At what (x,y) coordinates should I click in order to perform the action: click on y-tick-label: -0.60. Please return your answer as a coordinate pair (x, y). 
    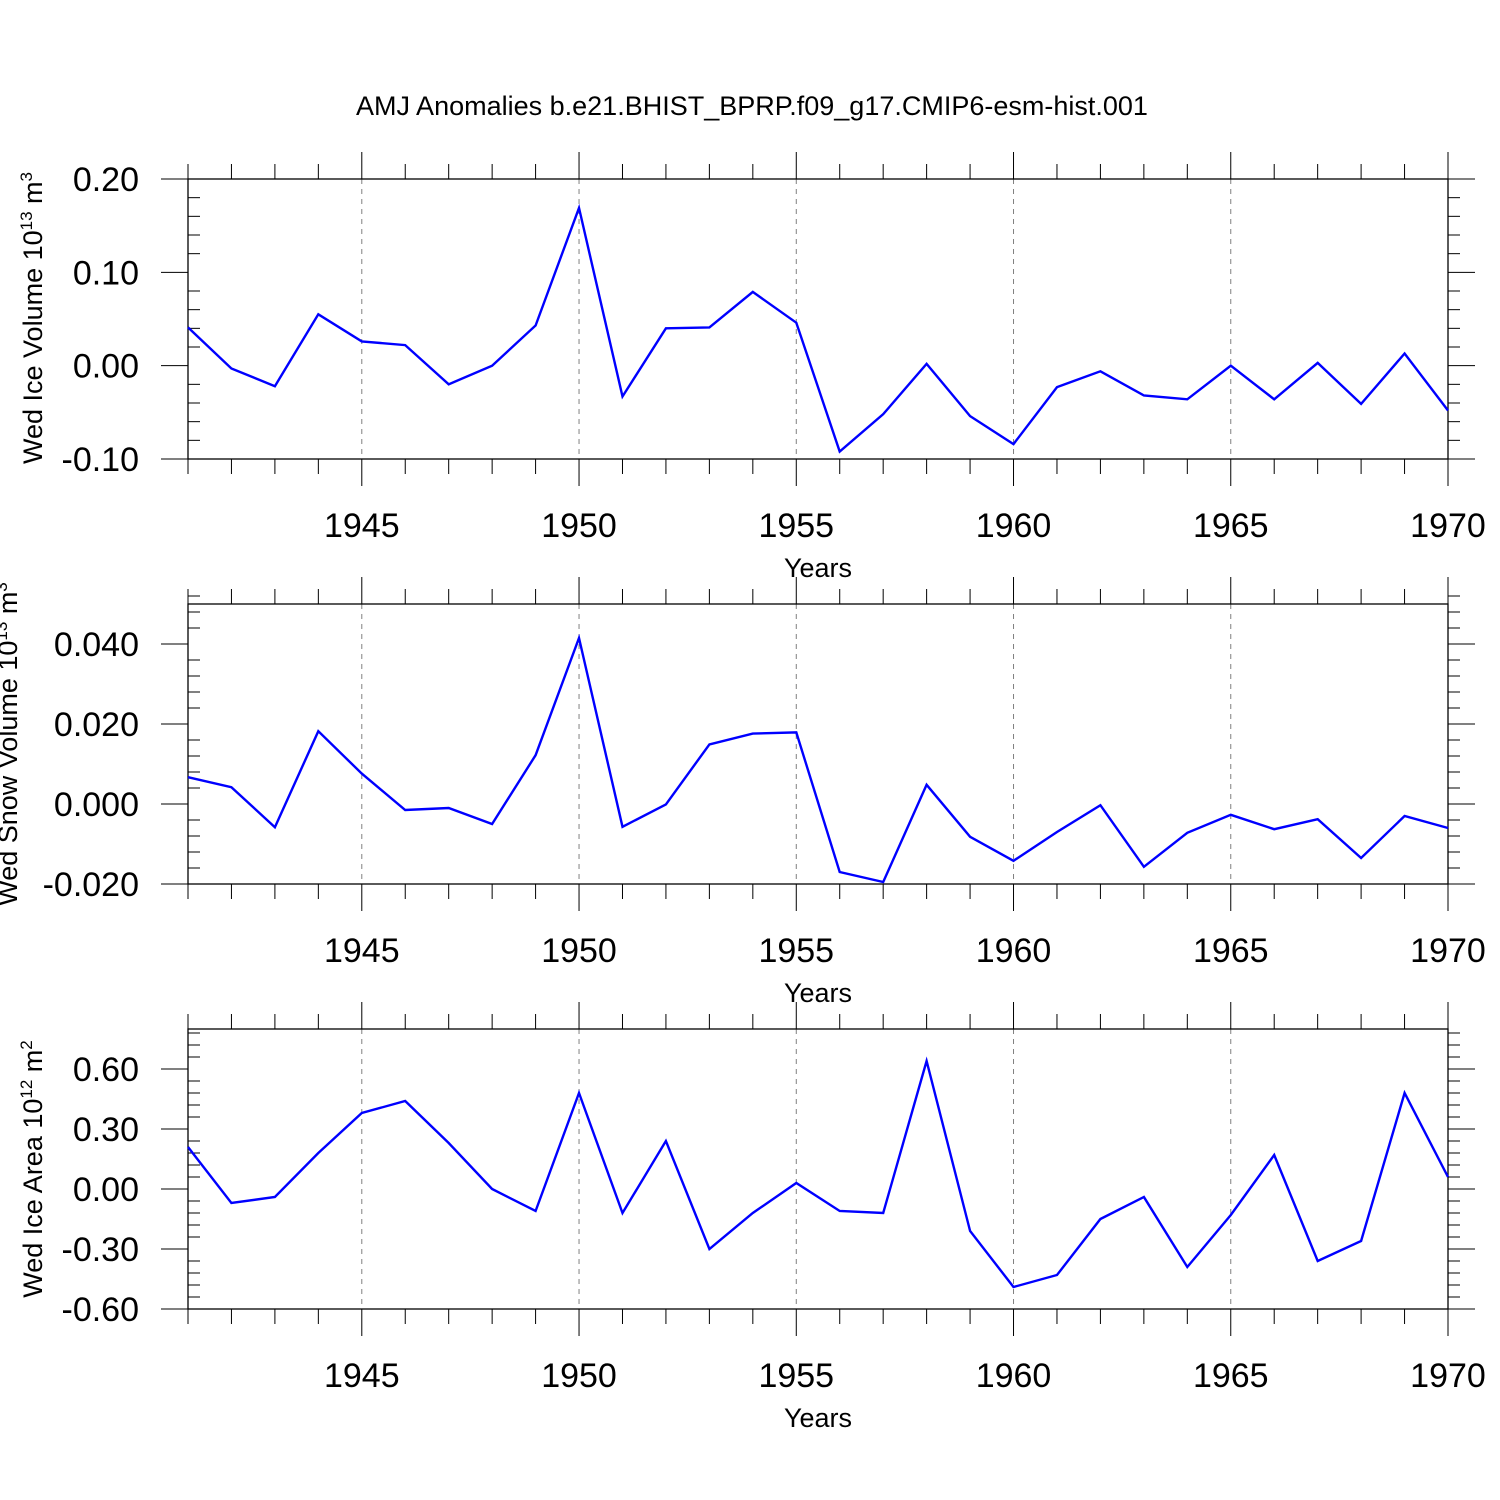
    Looking at the image, I should click on (101, 1310).